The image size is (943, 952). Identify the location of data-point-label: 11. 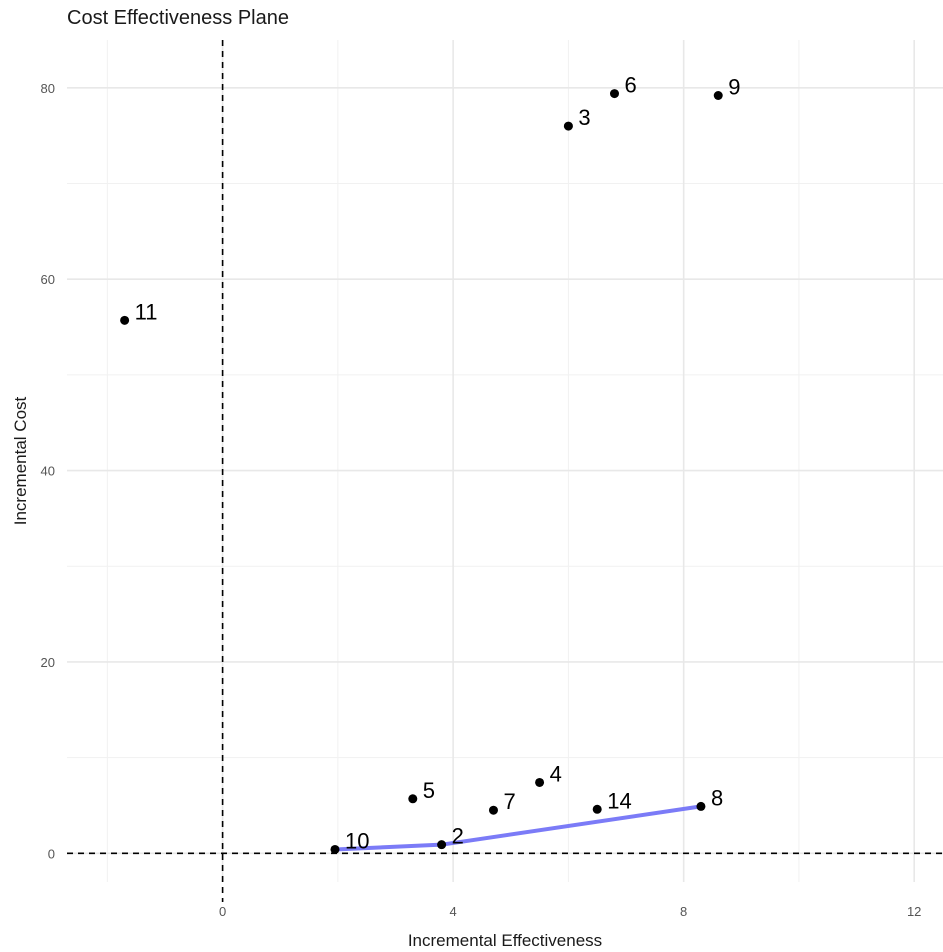
(146, 311).